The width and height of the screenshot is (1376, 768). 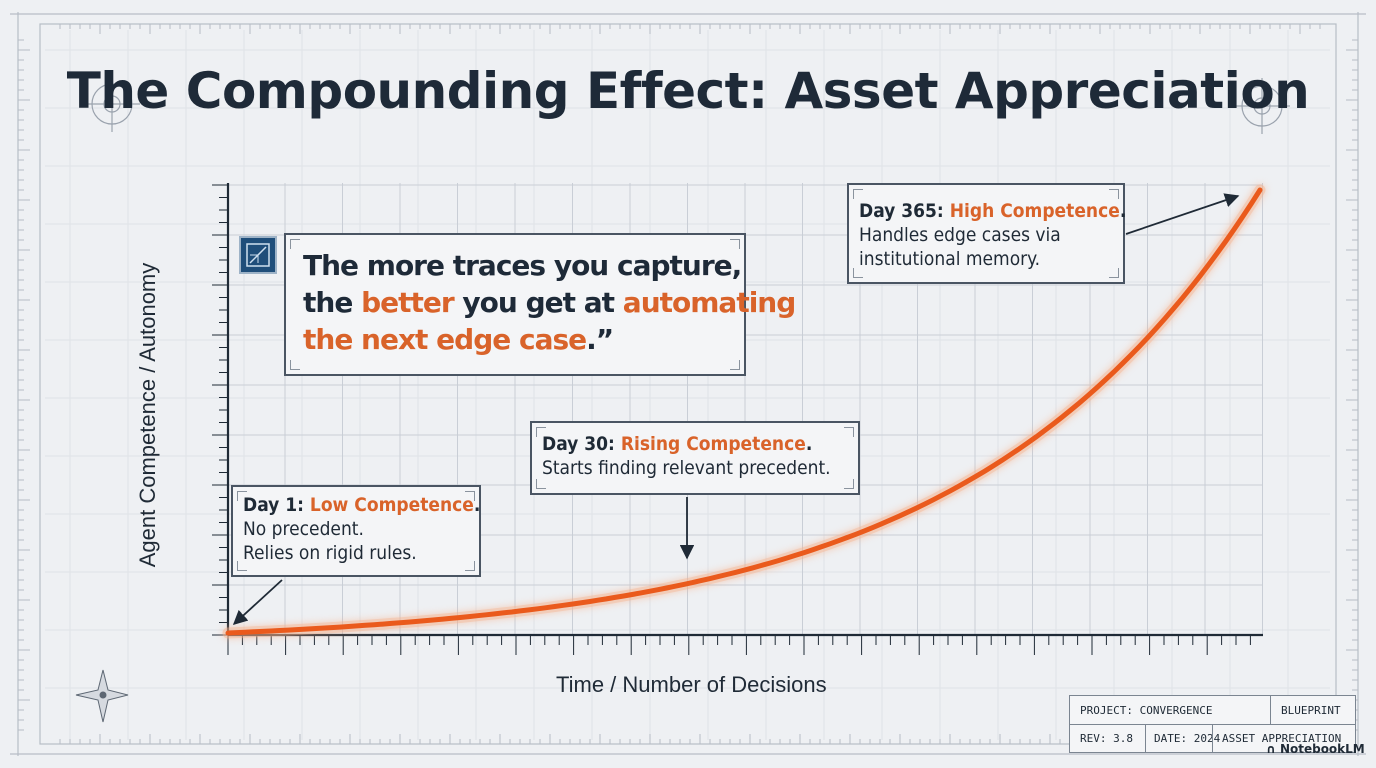 I want to click on annotation-heading: Day 30: Rising Competence., so click(x=677, y=444).